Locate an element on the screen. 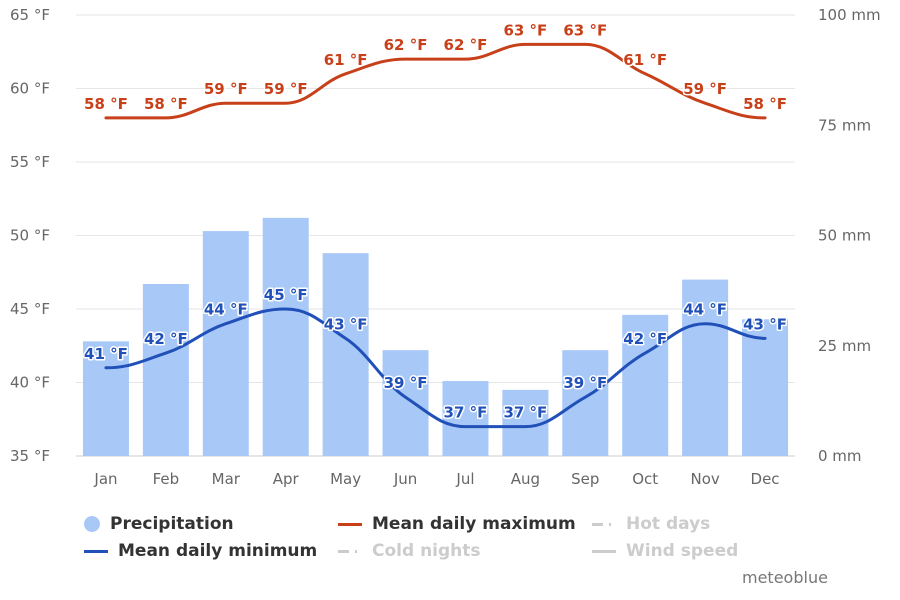 The width and height of the screenshot is (900, 600). mean-min-line is located at coordinates (435, 368).